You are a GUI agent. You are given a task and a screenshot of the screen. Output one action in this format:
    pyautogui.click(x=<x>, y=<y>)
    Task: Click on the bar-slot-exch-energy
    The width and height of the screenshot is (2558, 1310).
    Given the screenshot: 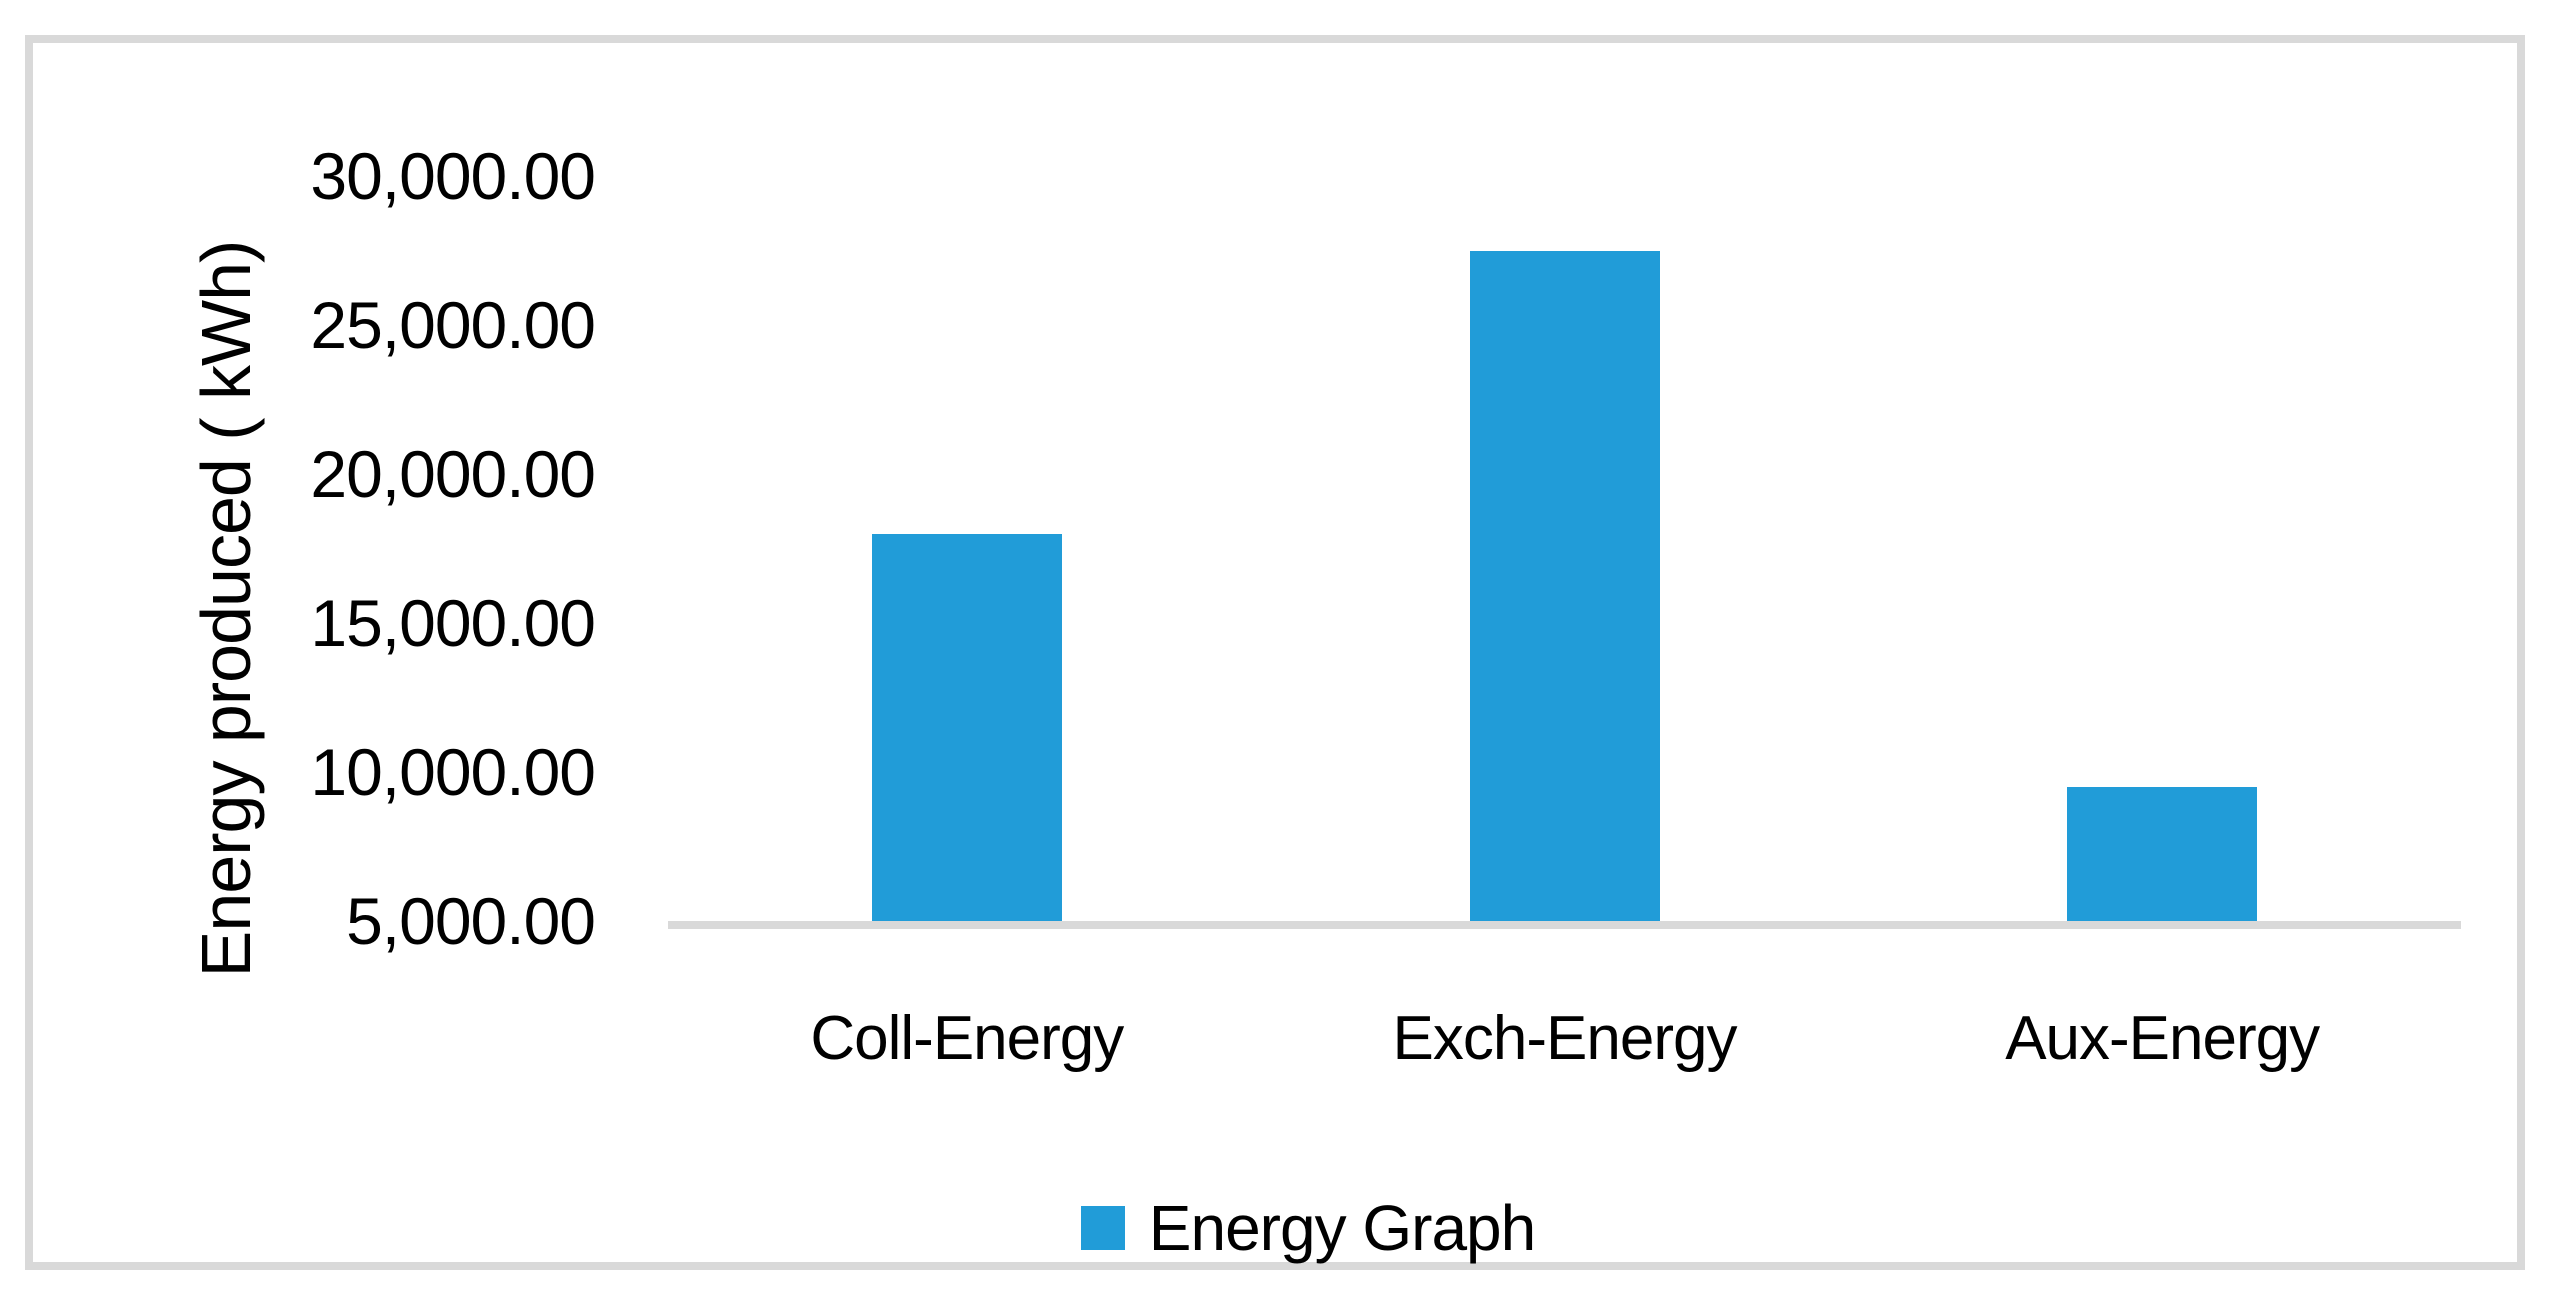 What is the action you would take?
    pyautogui.click(x=1565, y=548)
    